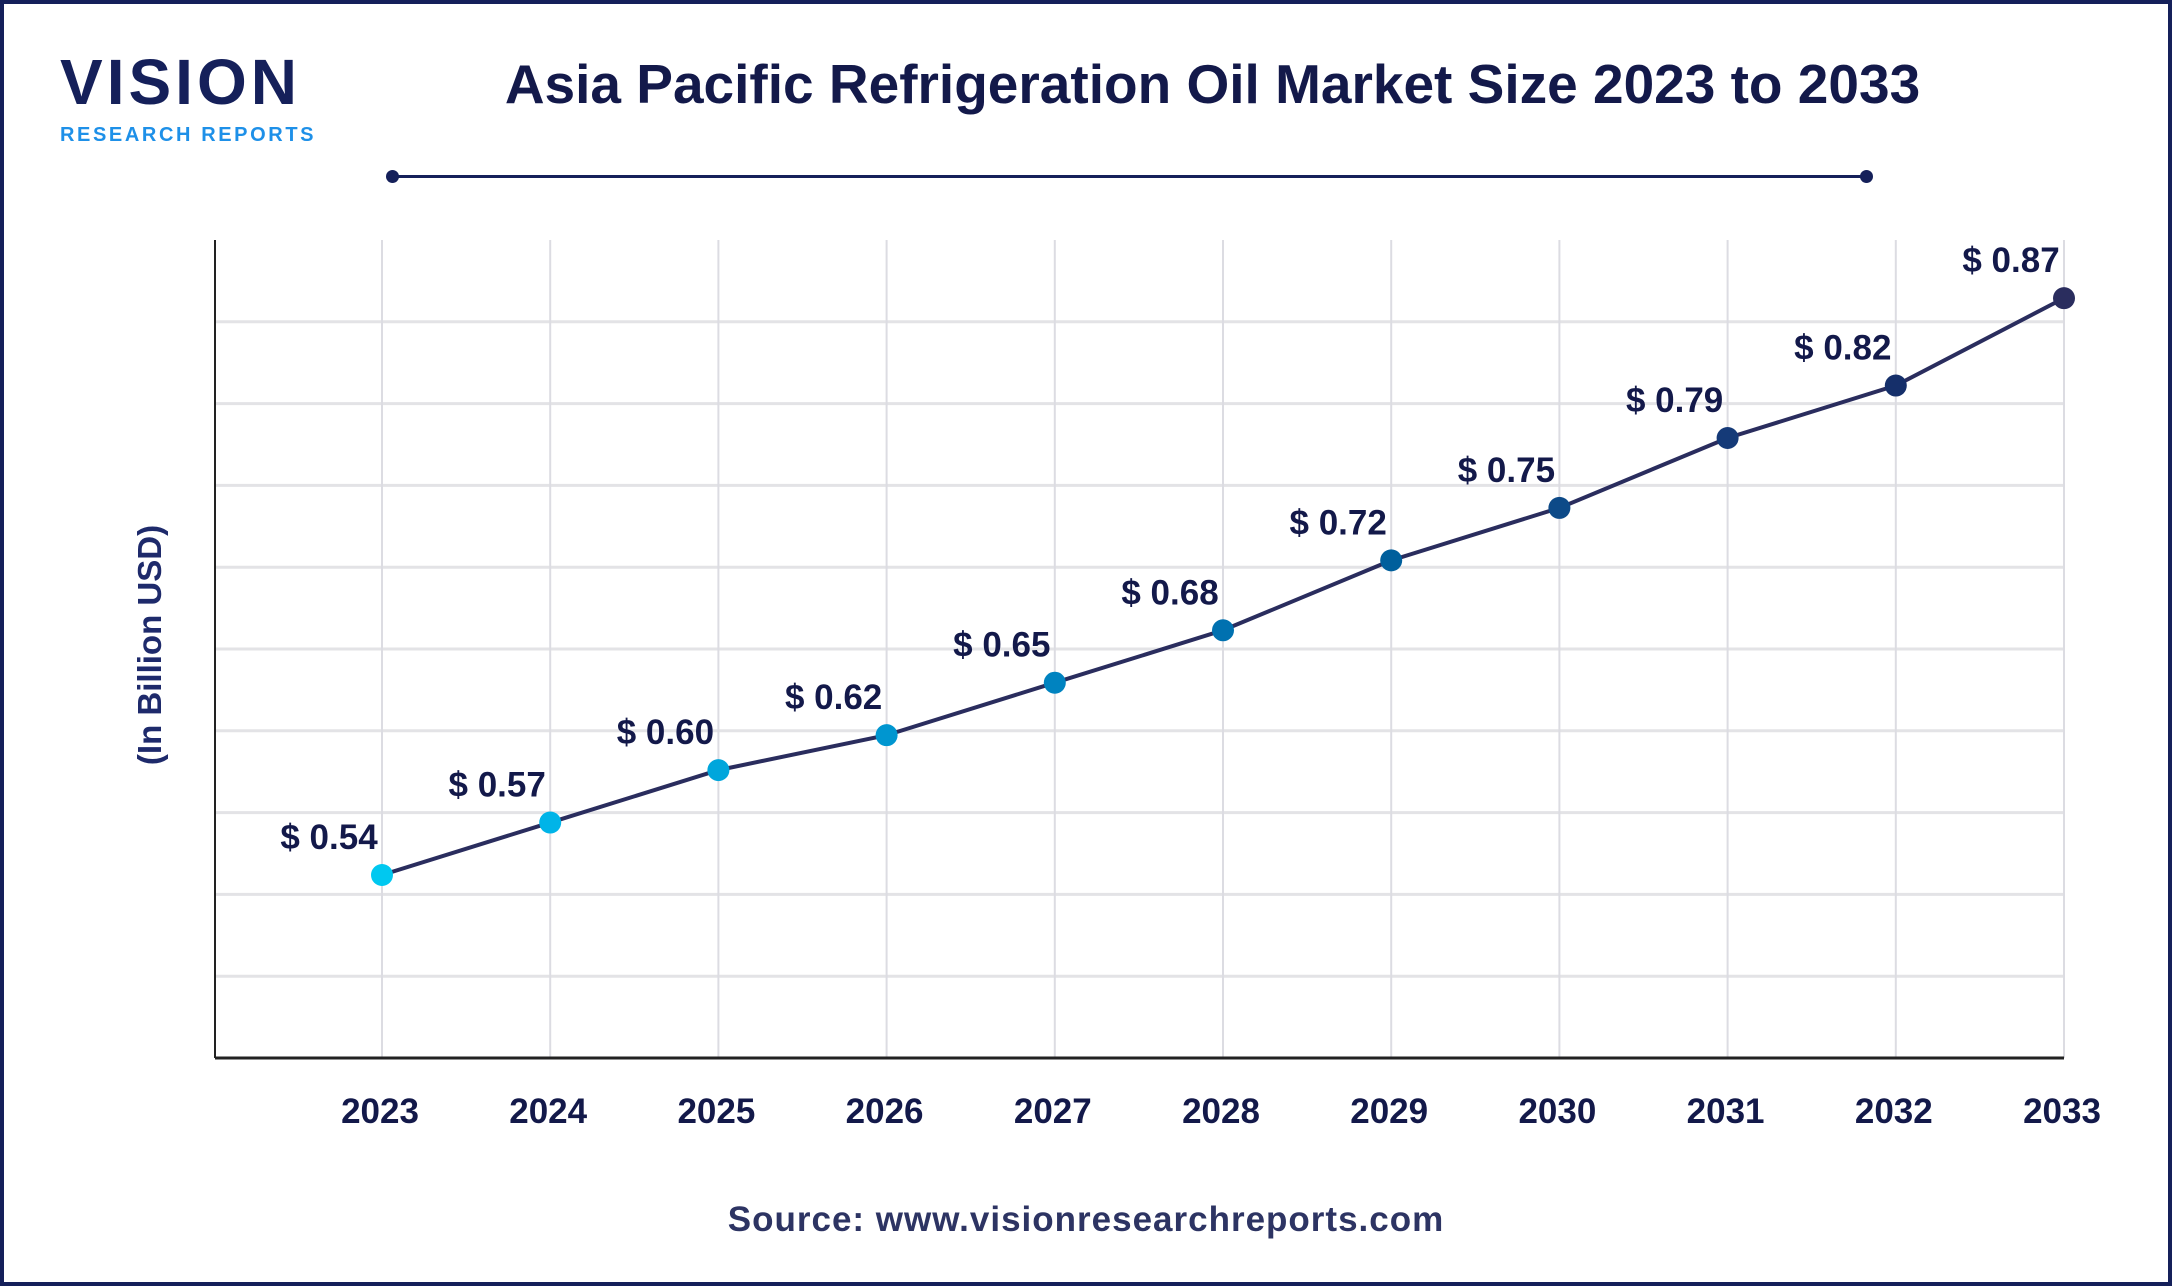 This screenshot has width=2172, height=1286. I want to click on x-tick-label: 2025, so click(716, 1111).